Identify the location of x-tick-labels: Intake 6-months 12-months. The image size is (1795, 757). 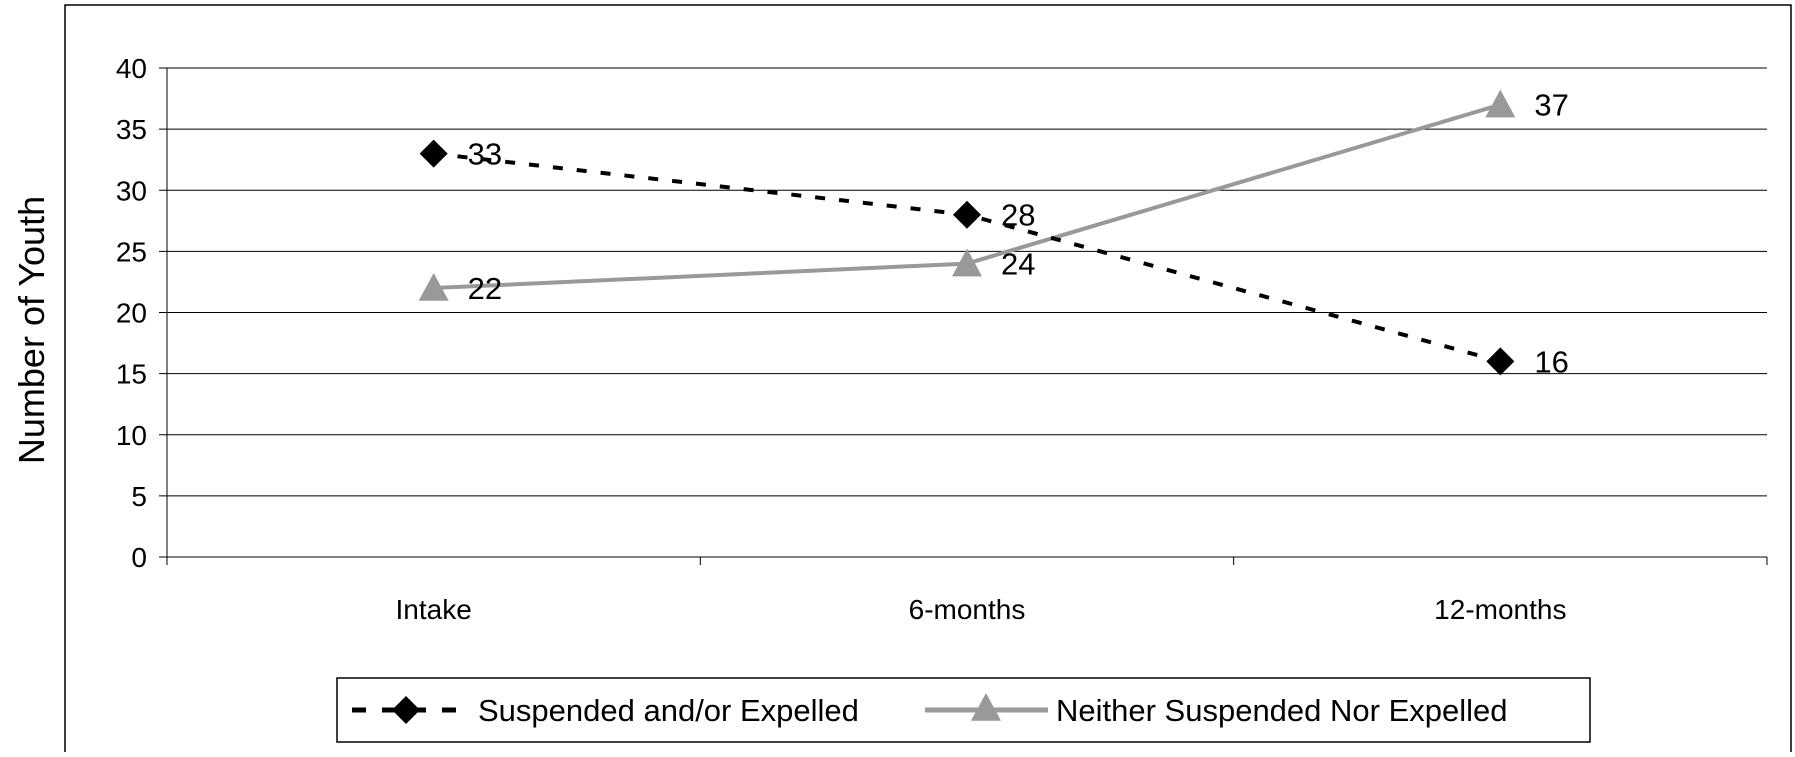
(981, 609).